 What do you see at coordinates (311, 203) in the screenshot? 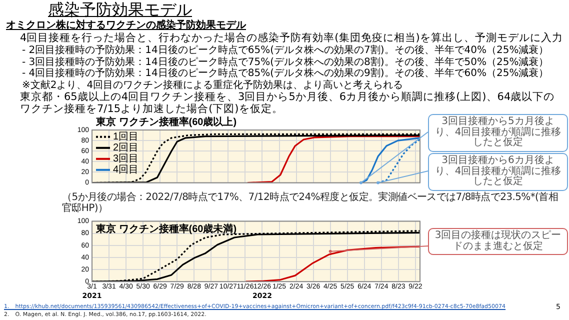
I see `text: （5か月後の場合：2022/7/8時点で17%、7/12時点で24%程度と仮定。実測値ベースでは7/8時点で23.5%*(首相官邸HP)）` at bounding box center [311, 203].